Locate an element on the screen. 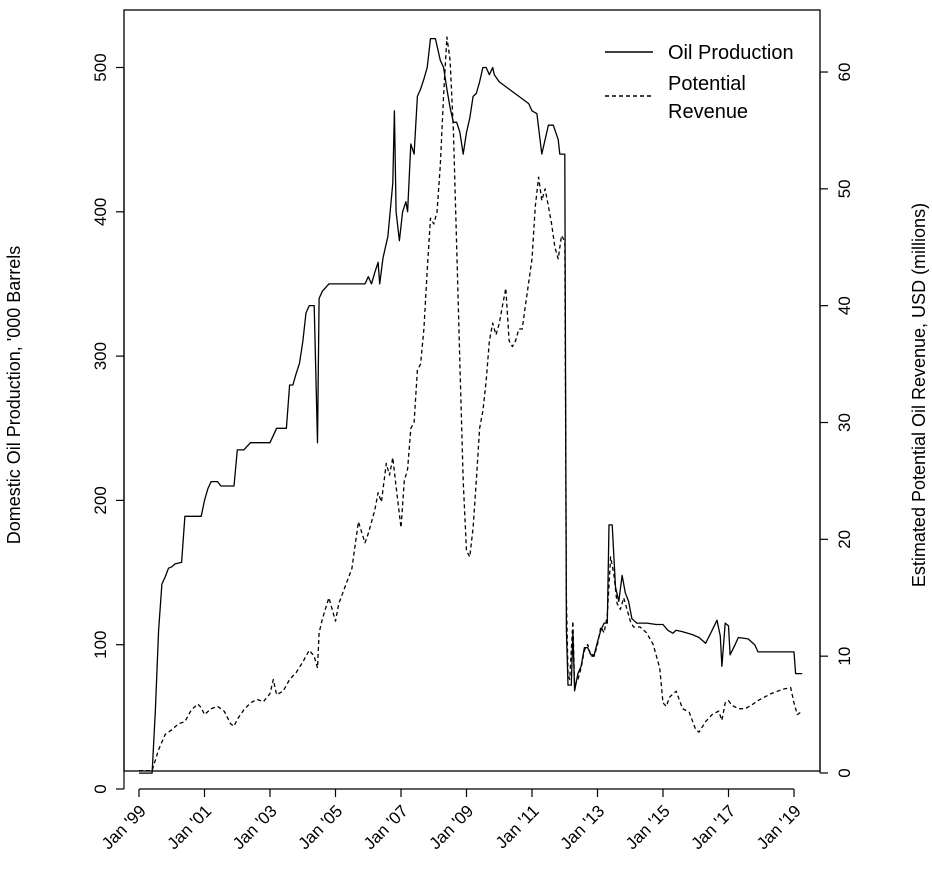 The image size is (932, 879). x-tick-label: Jan '07 is located at coordinates (386, 827).